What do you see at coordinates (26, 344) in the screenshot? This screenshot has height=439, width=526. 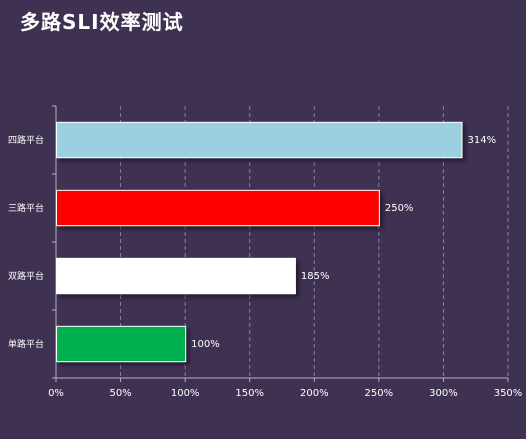 I see `category-label: 单路平台` at bounding box center [26, 344].